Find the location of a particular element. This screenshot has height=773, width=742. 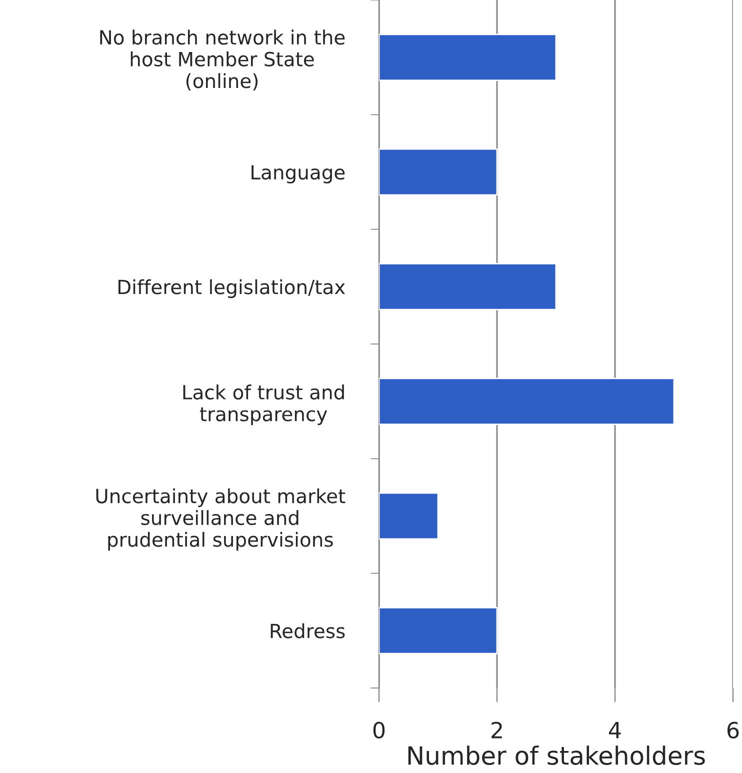

x-tick-label: 0 is located at coordinates (379, 730).